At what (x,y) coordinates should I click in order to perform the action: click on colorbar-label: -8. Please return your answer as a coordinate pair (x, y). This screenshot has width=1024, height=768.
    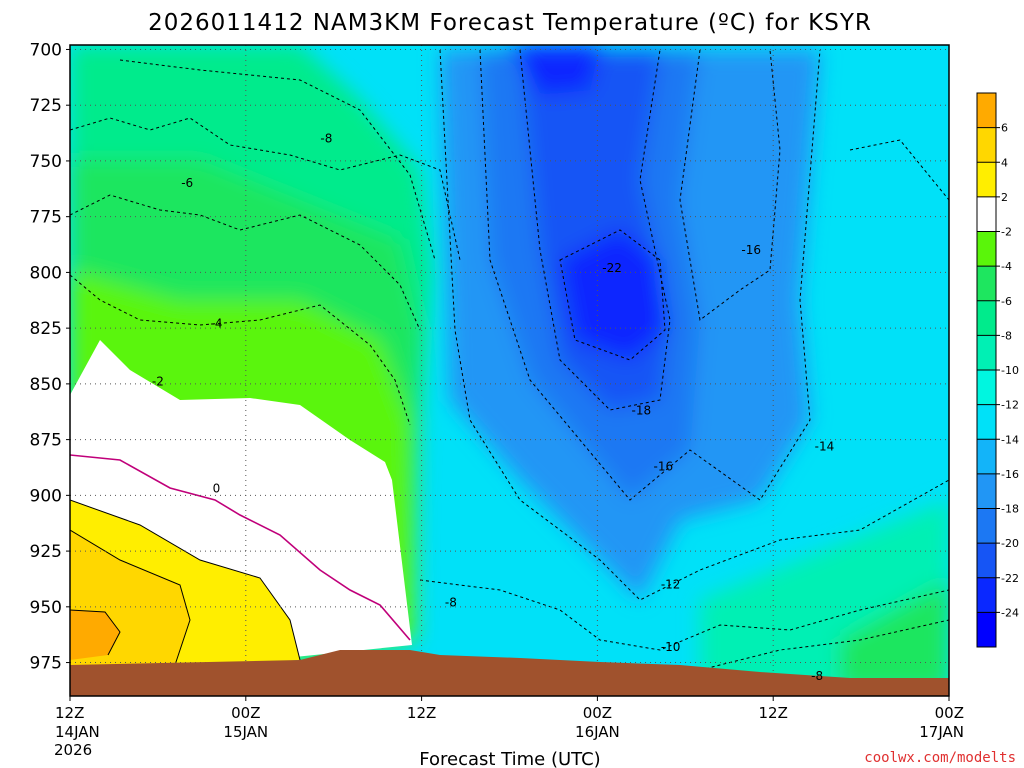
    Looking at the image, I should click on (1006, 335).